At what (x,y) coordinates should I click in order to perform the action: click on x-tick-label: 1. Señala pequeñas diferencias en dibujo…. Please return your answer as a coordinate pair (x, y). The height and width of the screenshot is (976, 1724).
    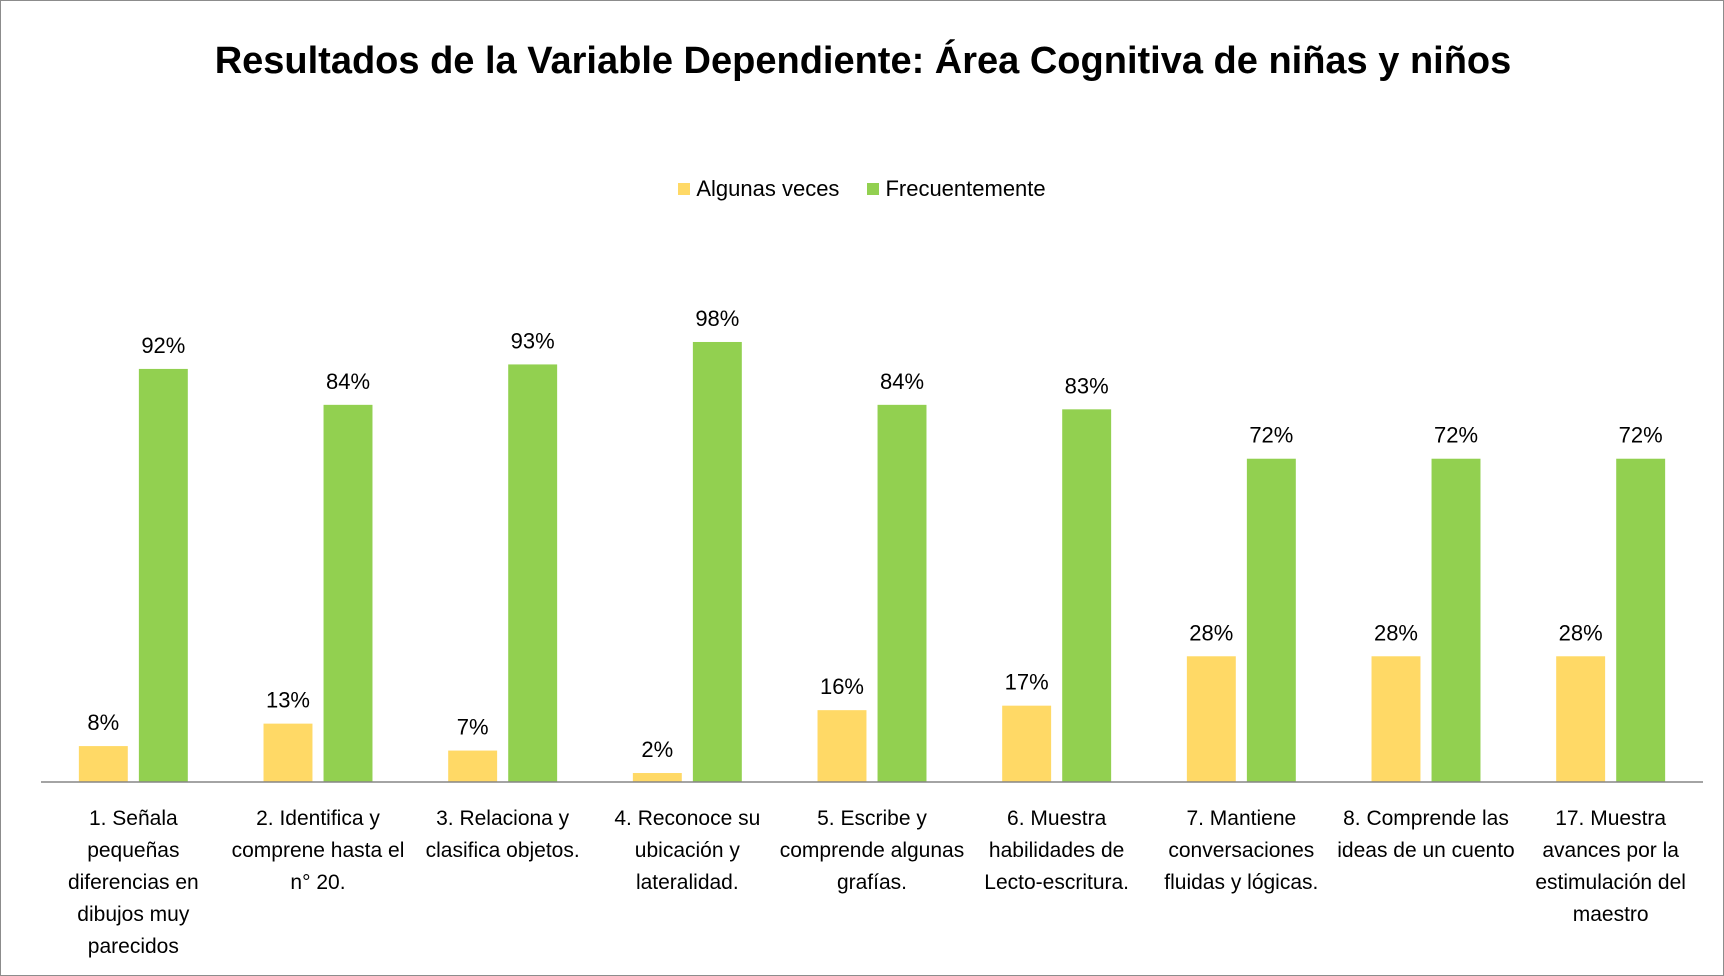
    Looking at the image, I should click on (133, 882).